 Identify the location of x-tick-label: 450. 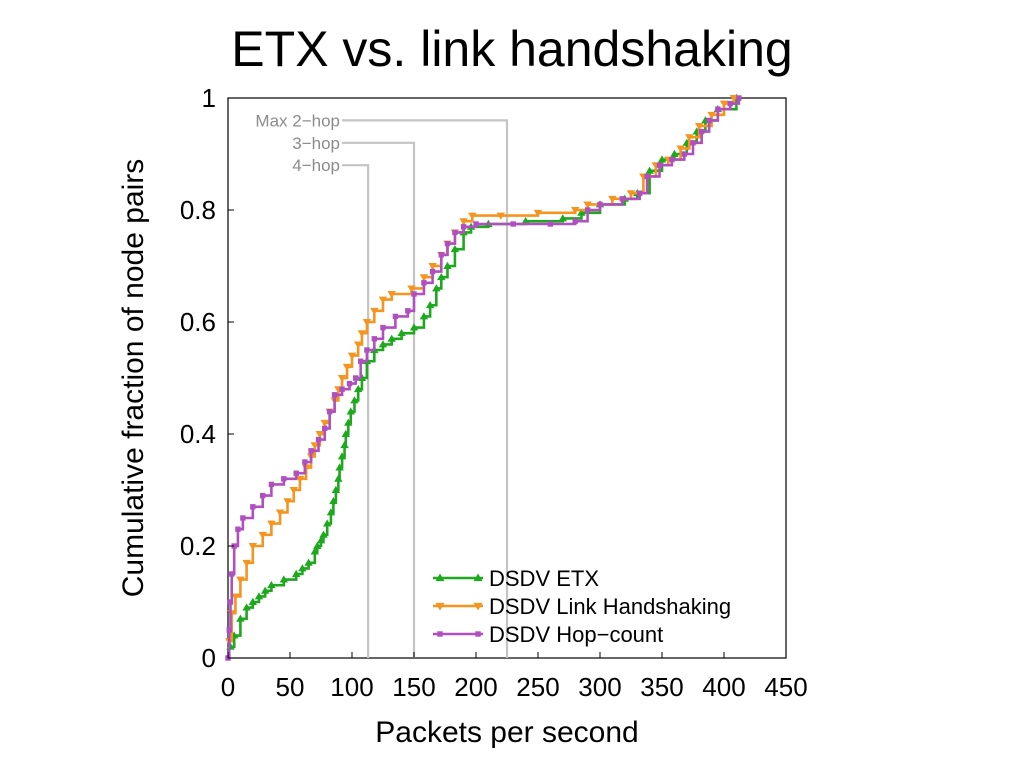
(785, 687).